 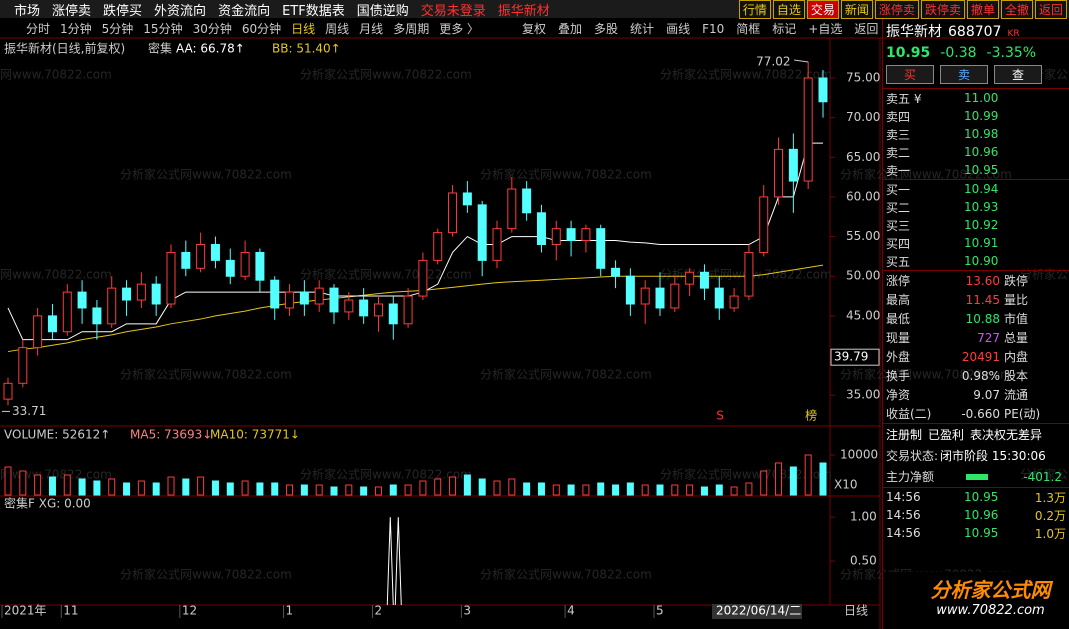 I want to click on period-tab: 60分钟, so click(x=261, y=29).